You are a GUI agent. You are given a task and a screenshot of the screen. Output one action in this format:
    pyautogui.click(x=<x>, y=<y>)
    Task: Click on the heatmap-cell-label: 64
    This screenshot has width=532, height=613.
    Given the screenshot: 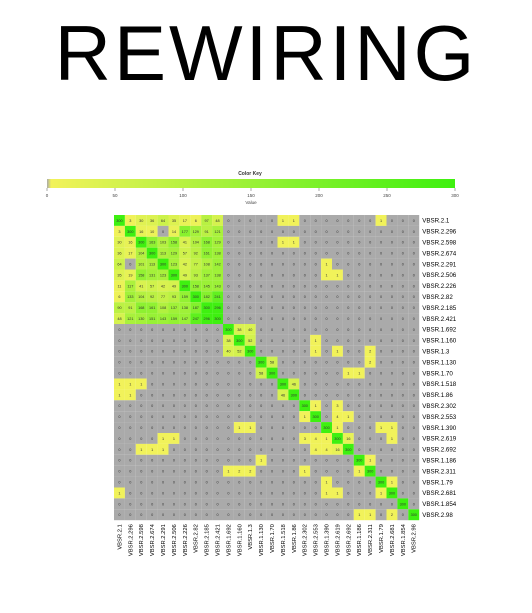 What is the action you would take?
    pyautogui.click(x=163, y=221)
    